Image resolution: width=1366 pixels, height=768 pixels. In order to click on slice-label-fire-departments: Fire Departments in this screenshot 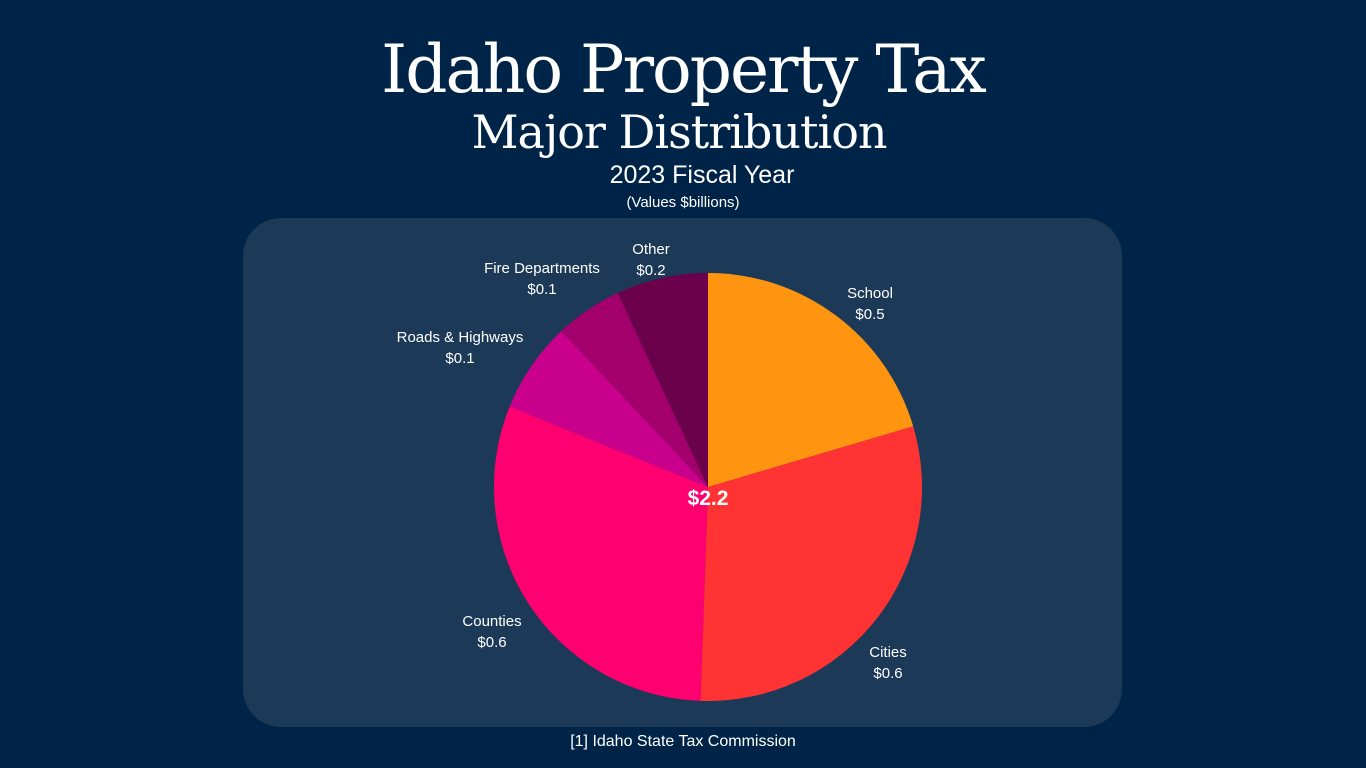, I will do `click(542, 268)`.